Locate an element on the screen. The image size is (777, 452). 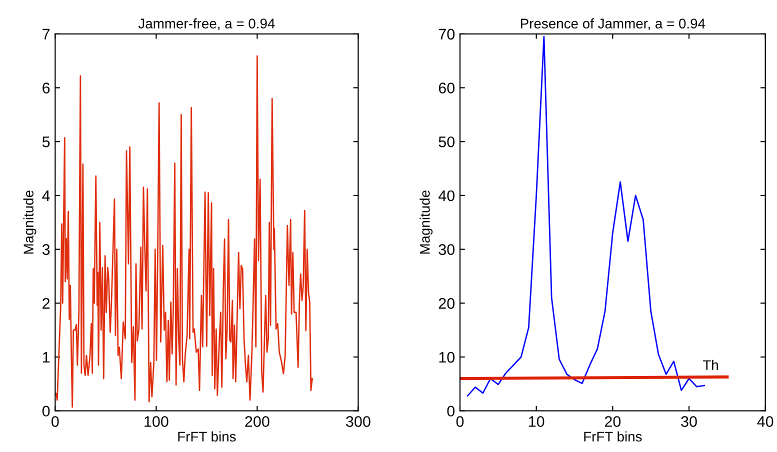
annotation: Th is located at coordinates (710, 365).